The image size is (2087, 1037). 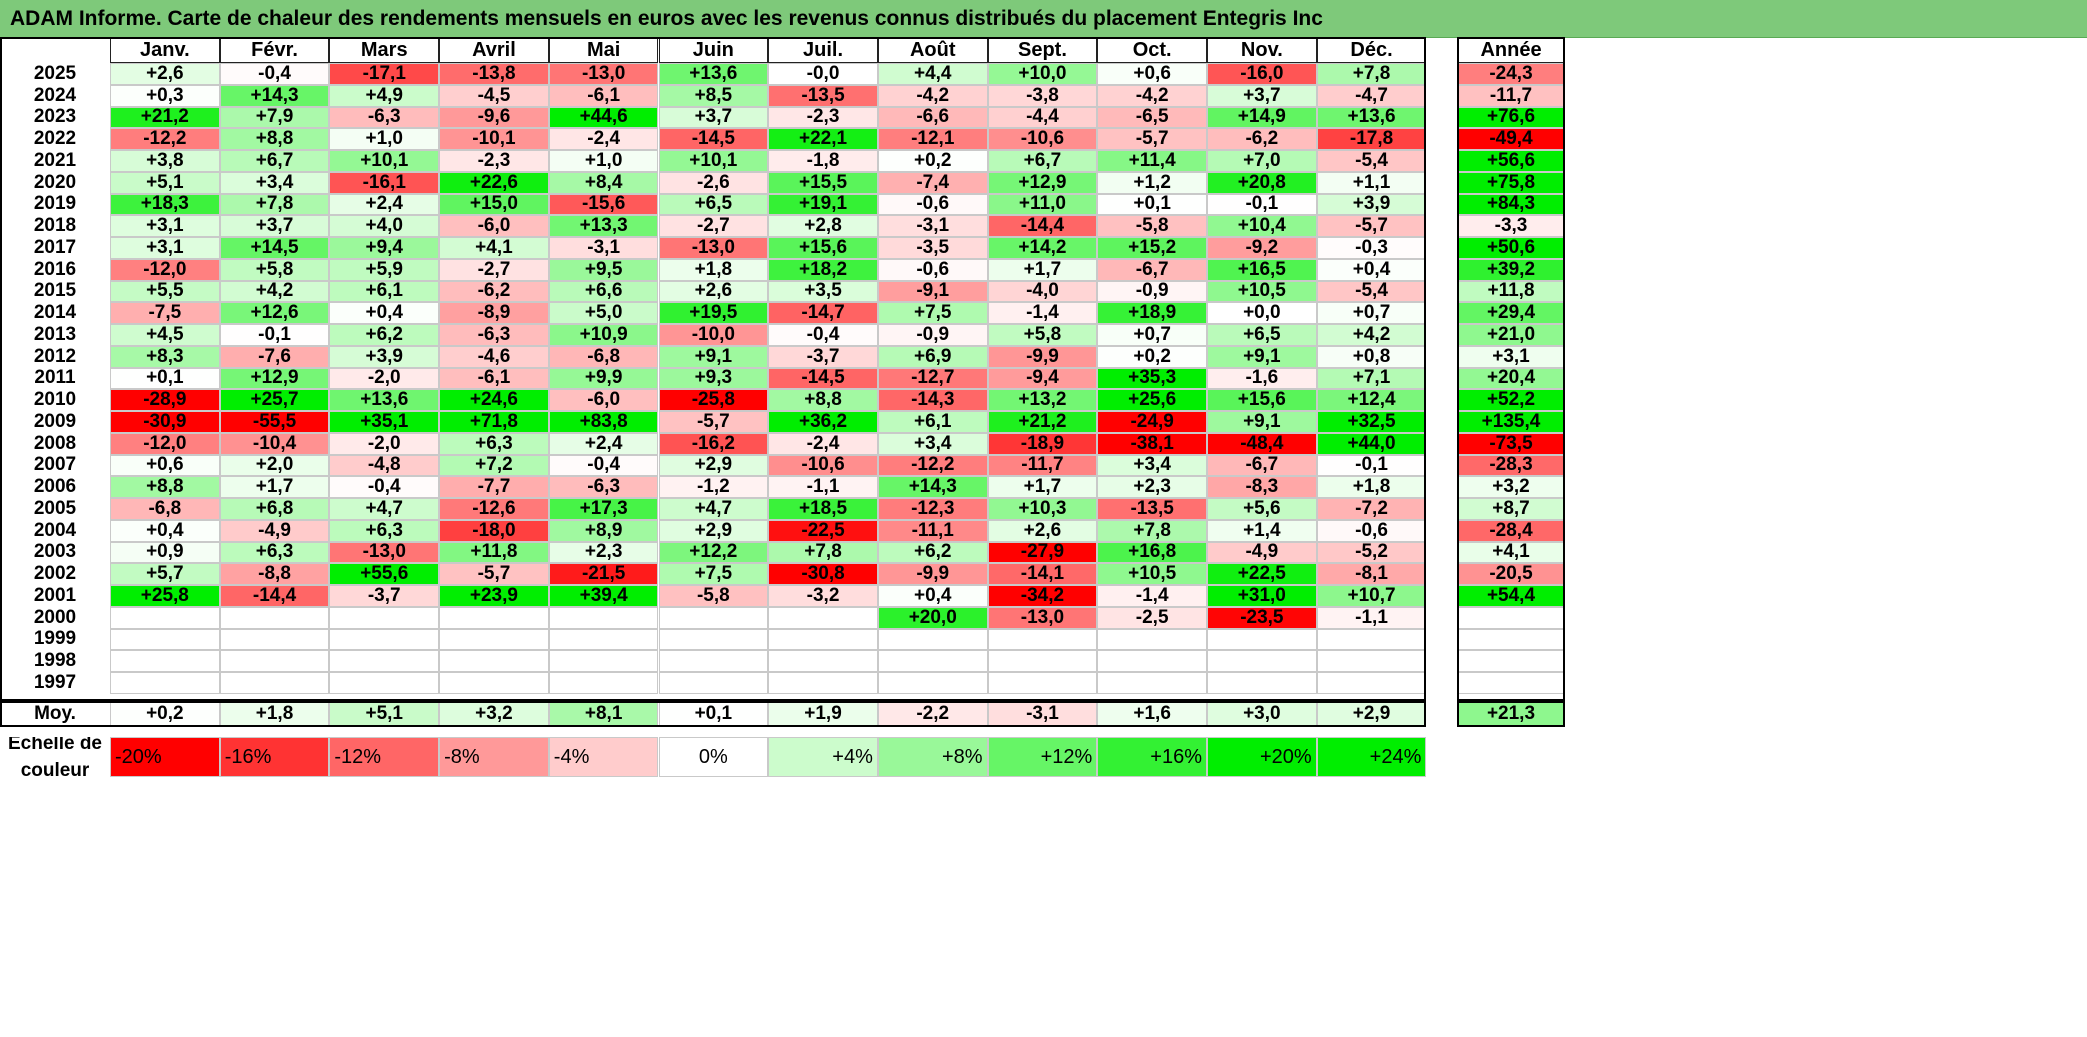 I want to click on heatmap-cell: -5,4, so click(x=1371, y=161).